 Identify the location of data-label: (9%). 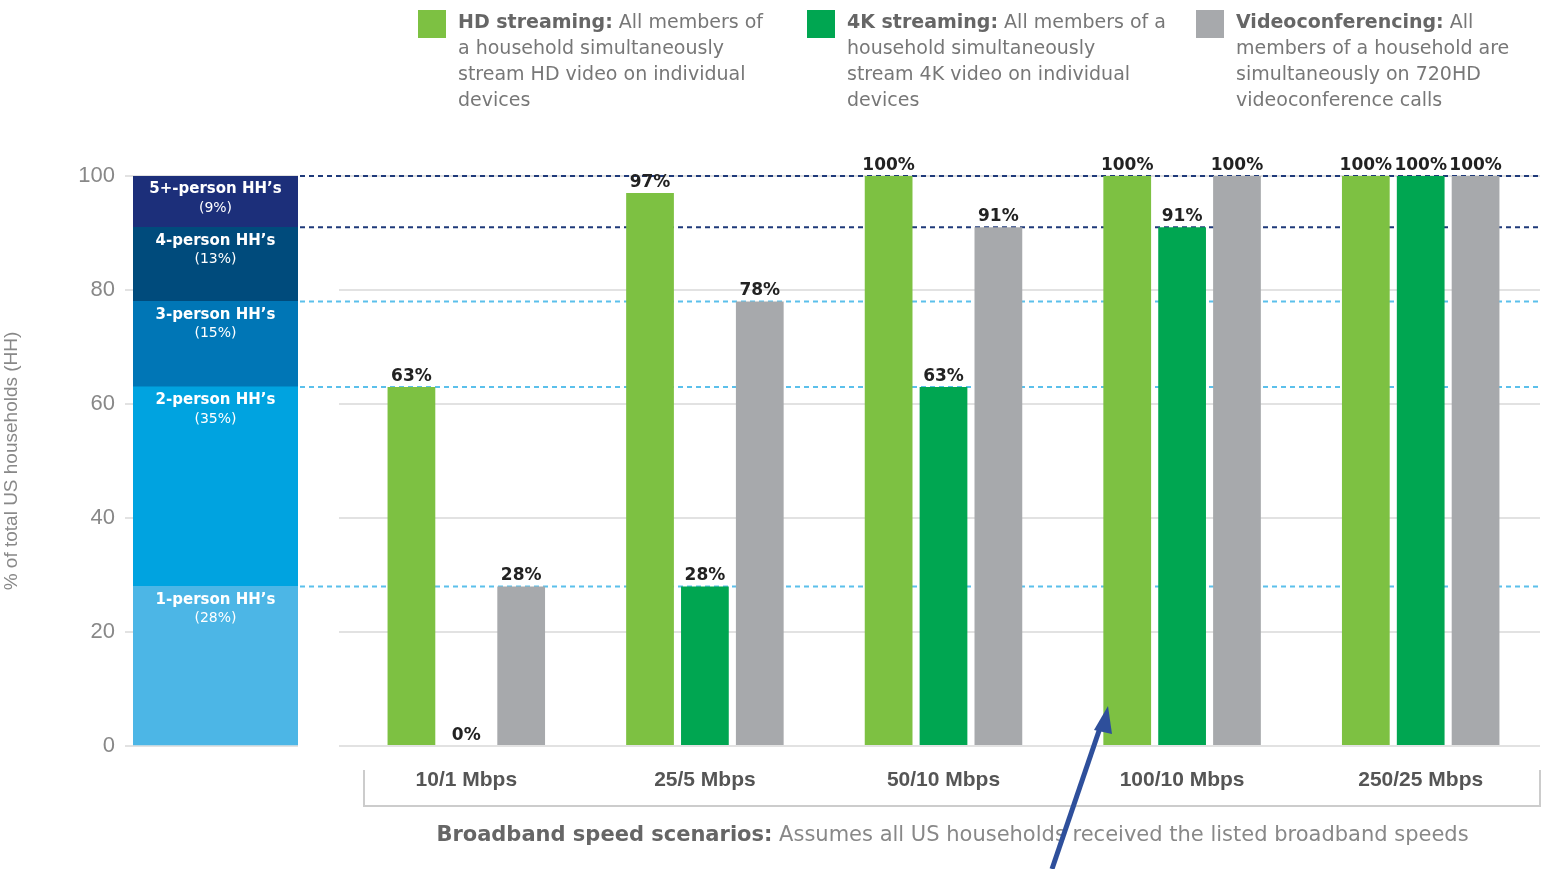
(215, 206).